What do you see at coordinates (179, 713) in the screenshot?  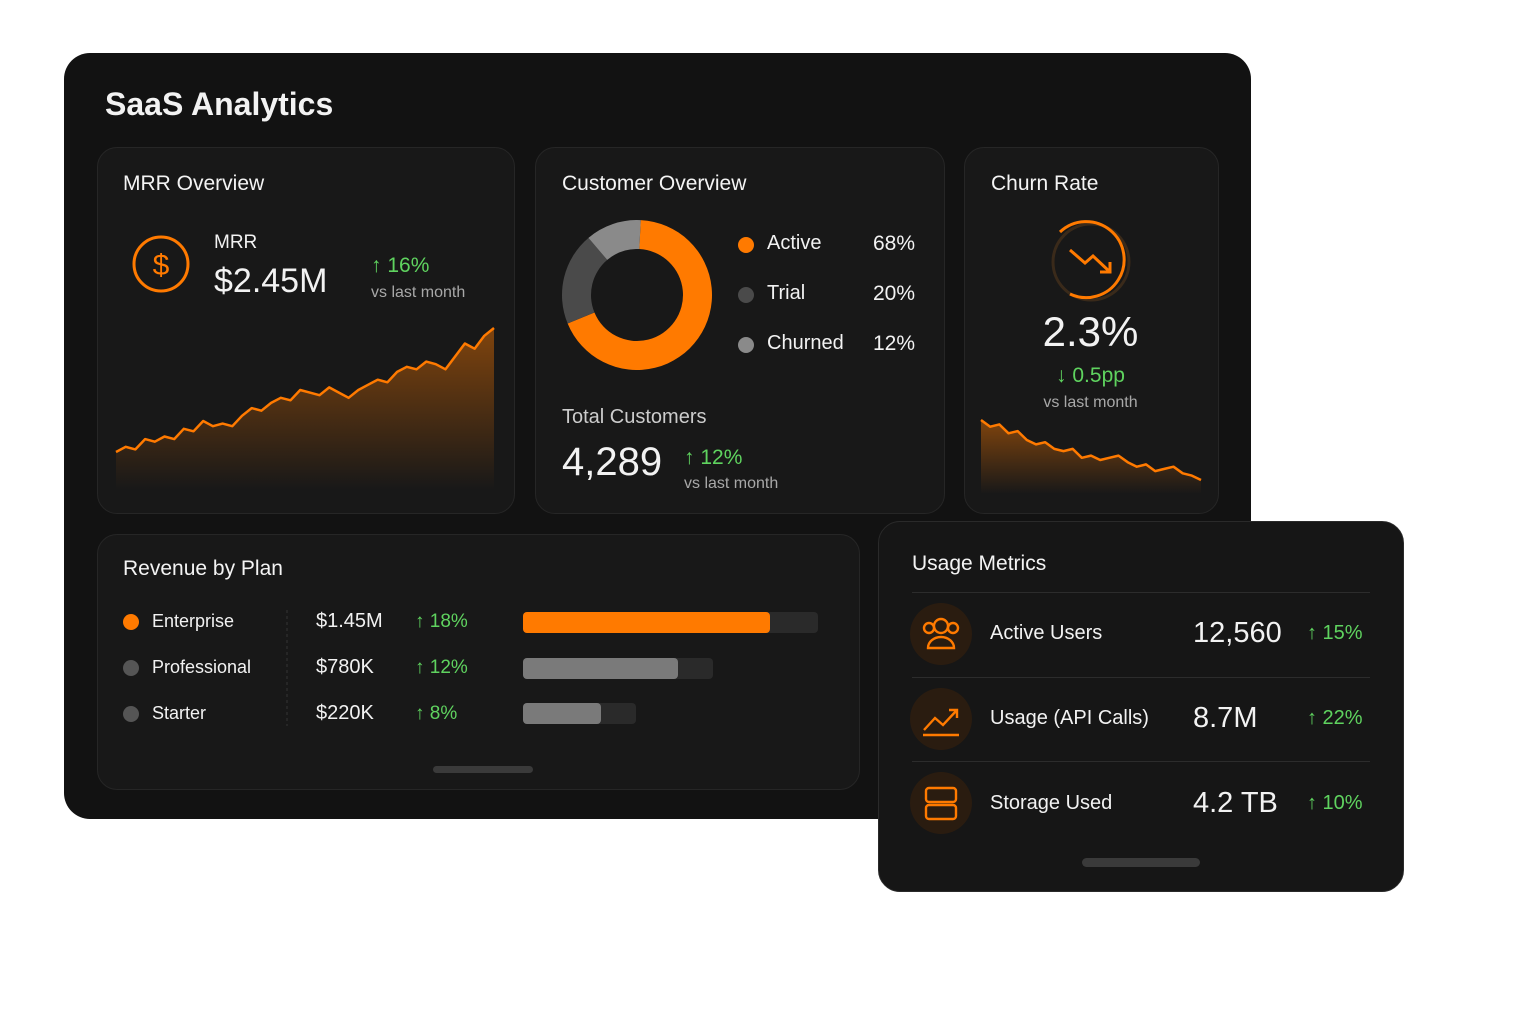 I see `plan-name: Starter` at bounding box center [179, 713].